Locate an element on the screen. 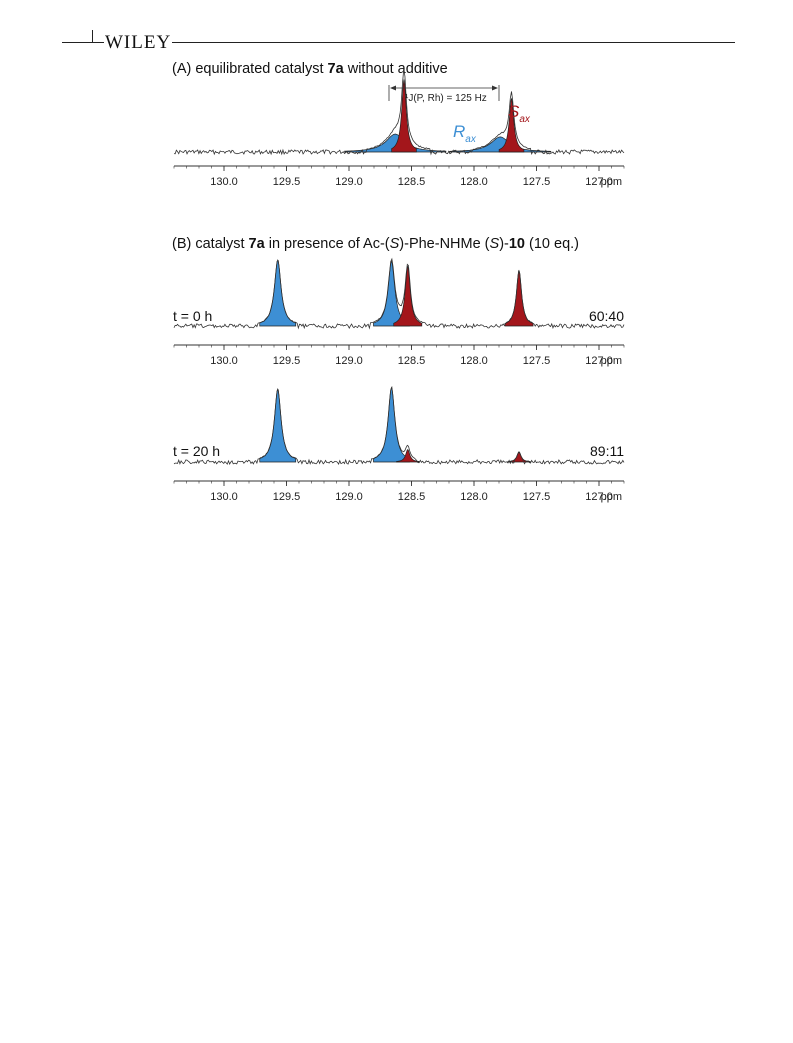 This screenshot has width=793, height=1043. time-label-t20: t = 20 h is located at coordinates (196, 451).